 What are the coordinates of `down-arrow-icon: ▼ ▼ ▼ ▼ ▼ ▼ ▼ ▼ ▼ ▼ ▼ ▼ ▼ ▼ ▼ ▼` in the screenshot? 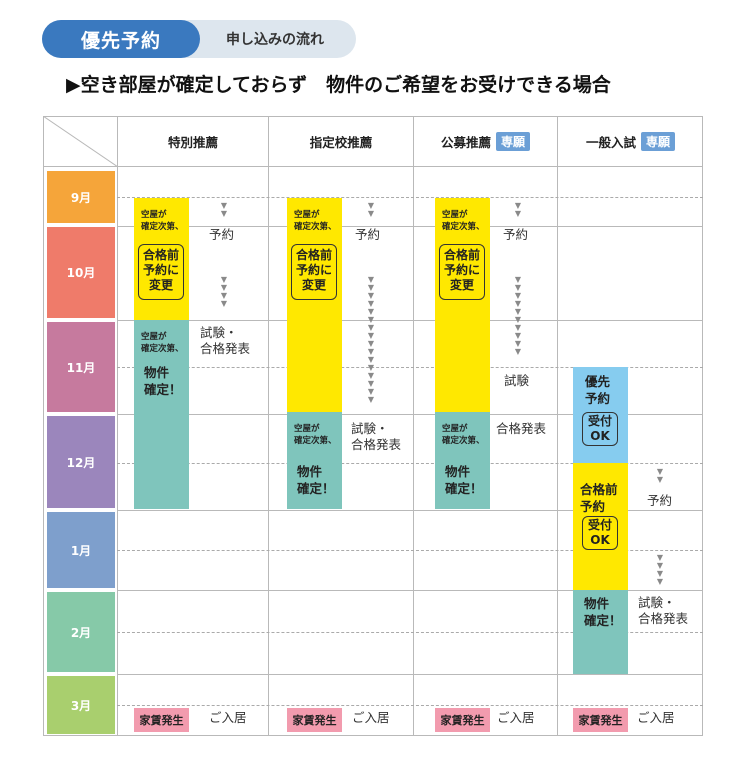 It's located at (371, 339).